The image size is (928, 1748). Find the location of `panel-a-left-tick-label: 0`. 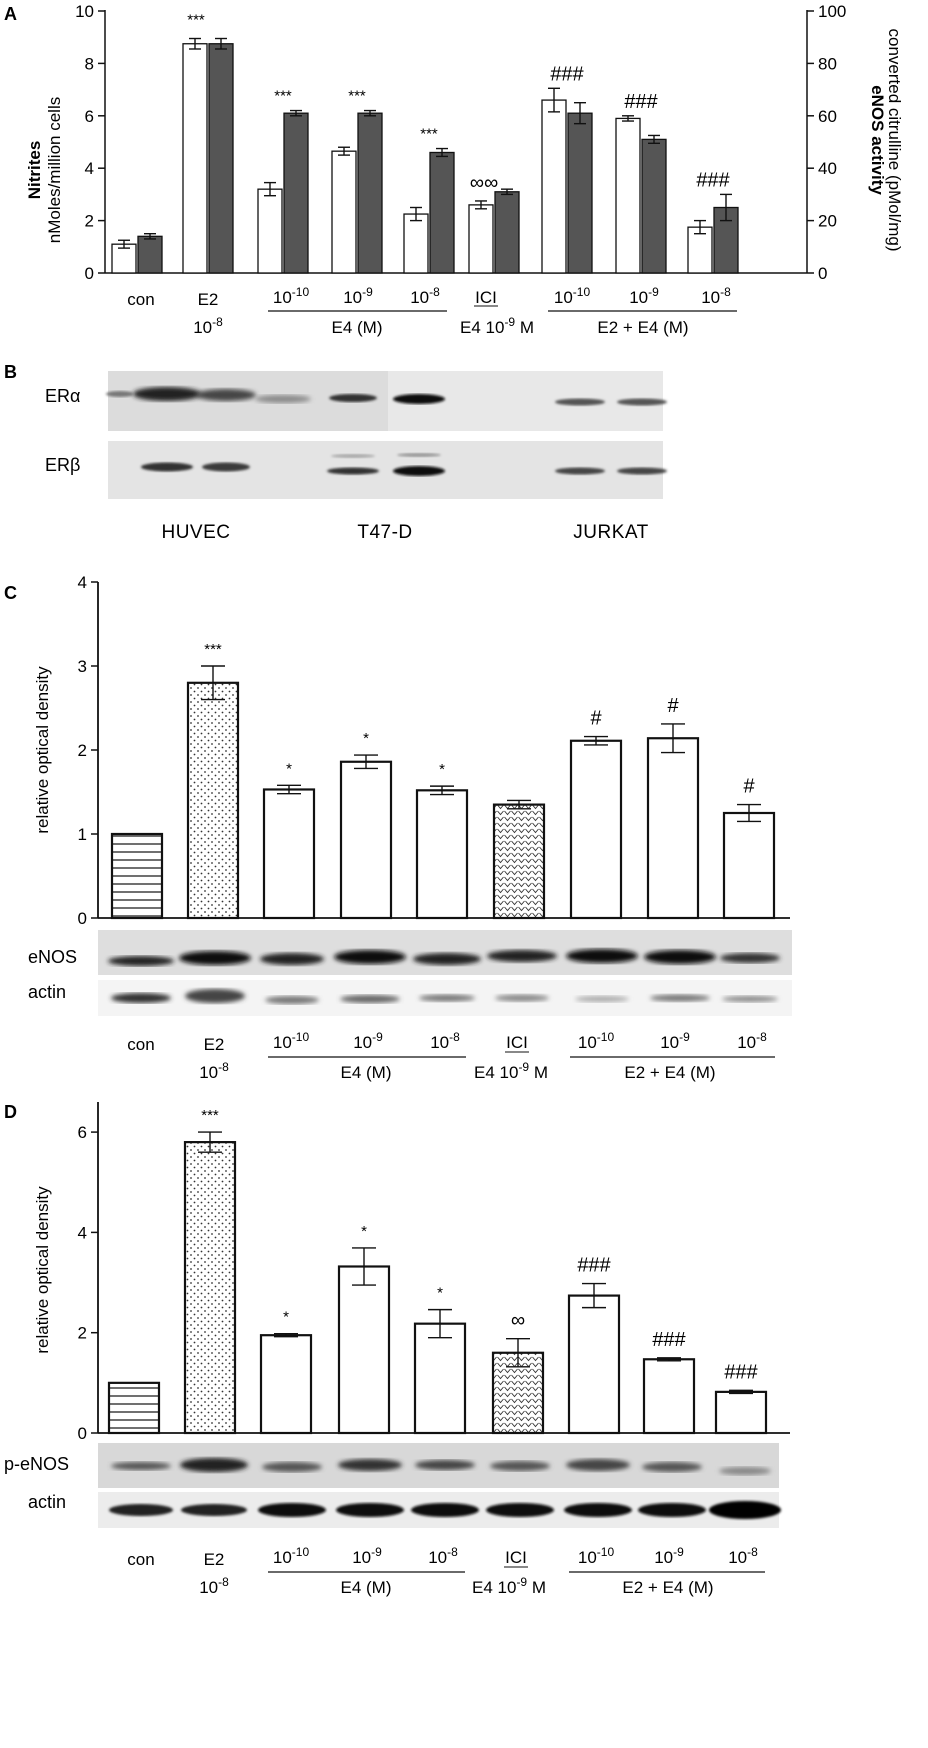

panel-a-left-tick-label: 0 is located at coordinates (89, 273).